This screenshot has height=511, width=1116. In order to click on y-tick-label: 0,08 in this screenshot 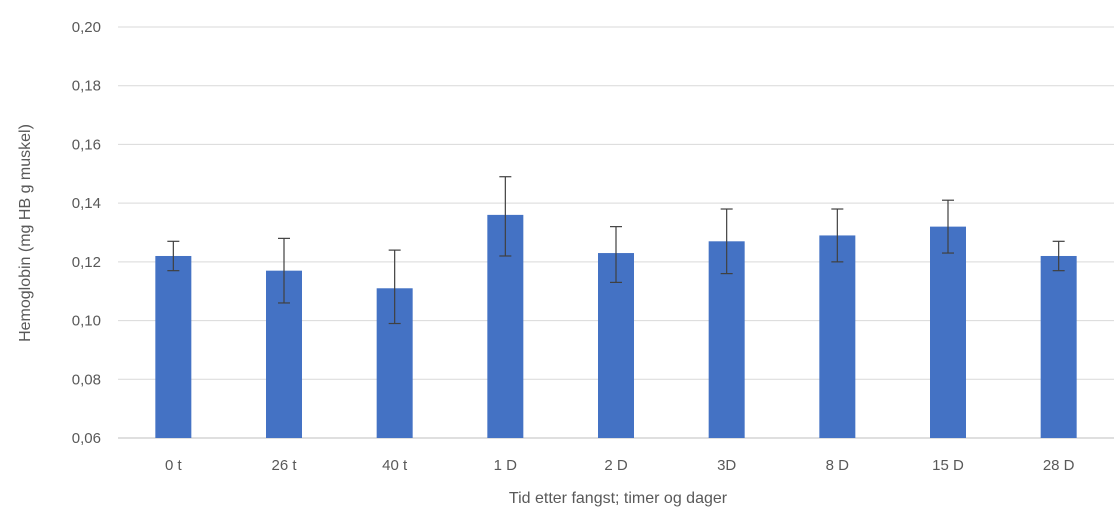, I will do `click(86, 379)`.